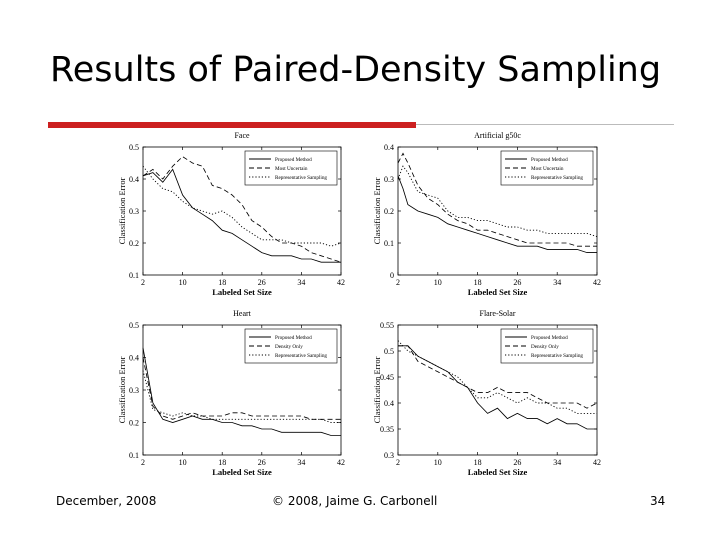  What do you see at coordinates (392, 275) in the screenshot?
I see `y-tick-label: 0` at bounding box center [392, 275].